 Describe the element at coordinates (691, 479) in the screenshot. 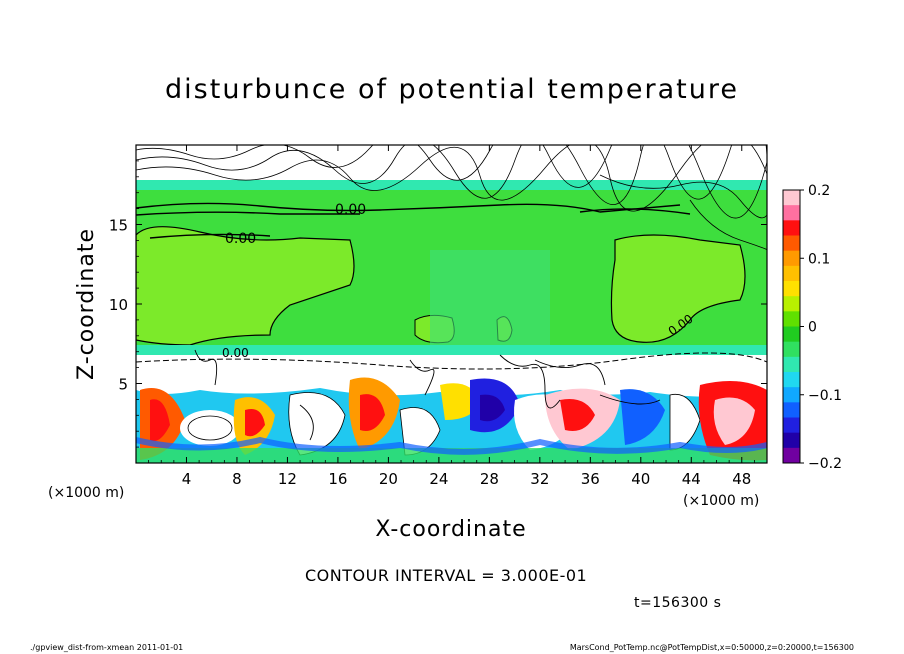

I see `x-tick-label: 44` at that location.